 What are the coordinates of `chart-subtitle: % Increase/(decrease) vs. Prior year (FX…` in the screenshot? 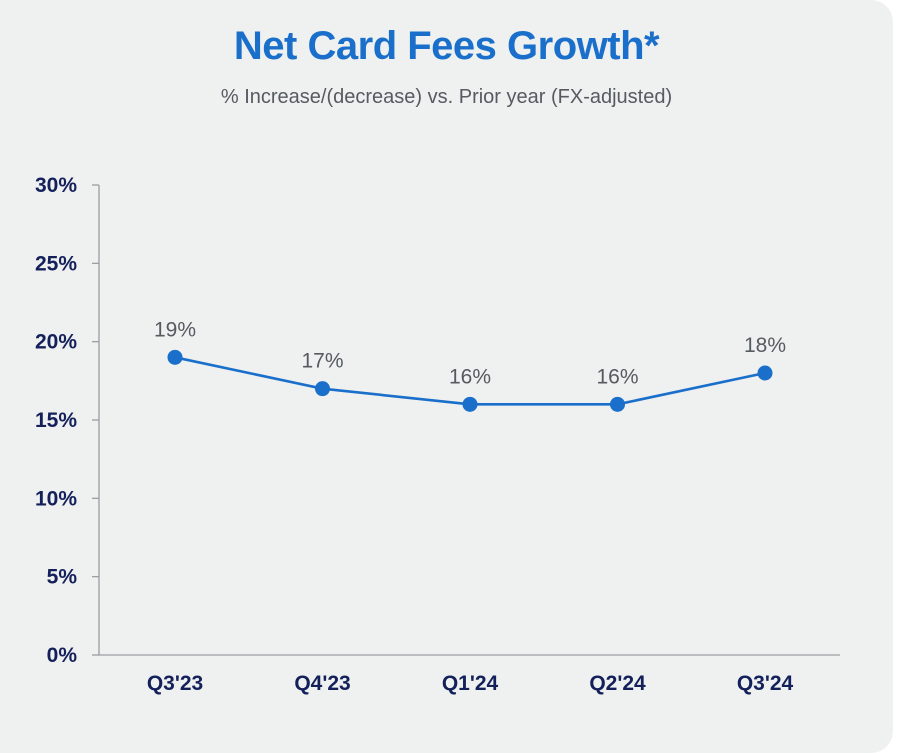 It's located at (446, 97).